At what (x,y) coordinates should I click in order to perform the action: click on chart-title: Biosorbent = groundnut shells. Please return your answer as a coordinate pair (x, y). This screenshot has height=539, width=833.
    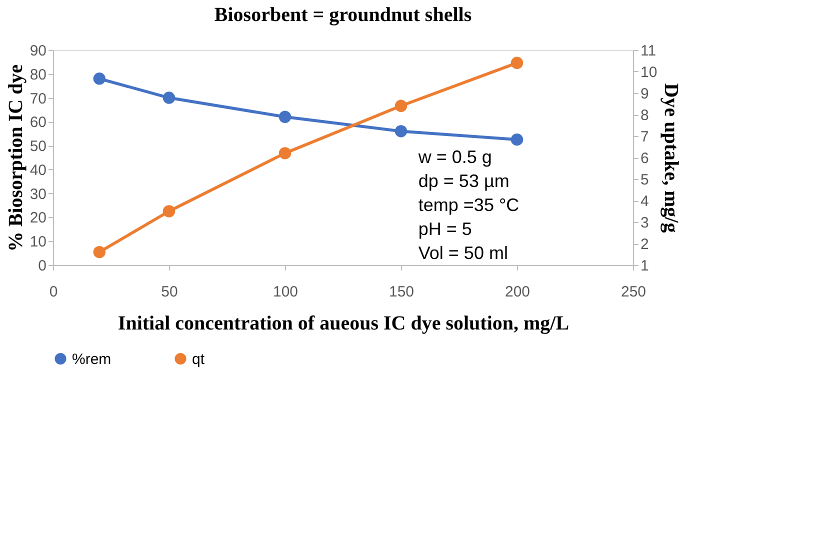
    Looking at the image, I should click on (343, 15).